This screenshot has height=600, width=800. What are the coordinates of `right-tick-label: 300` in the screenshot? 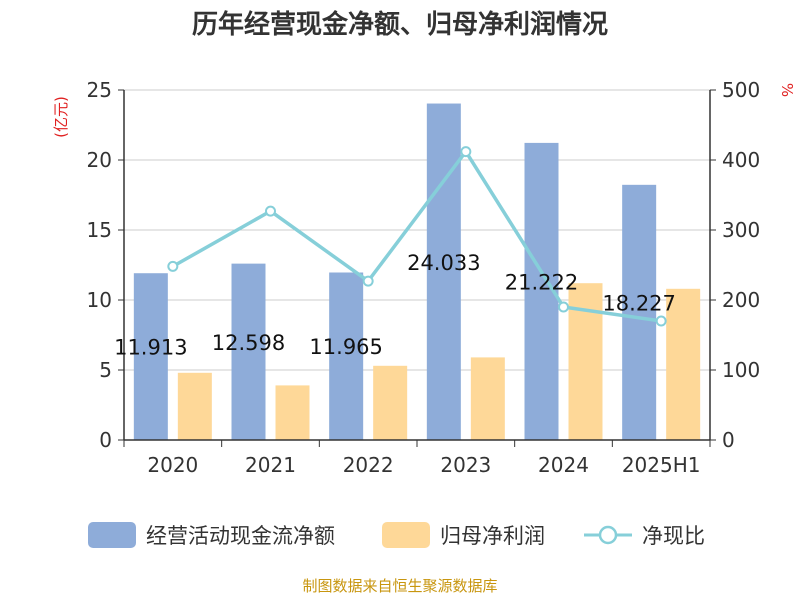 It's located at (741, 230).